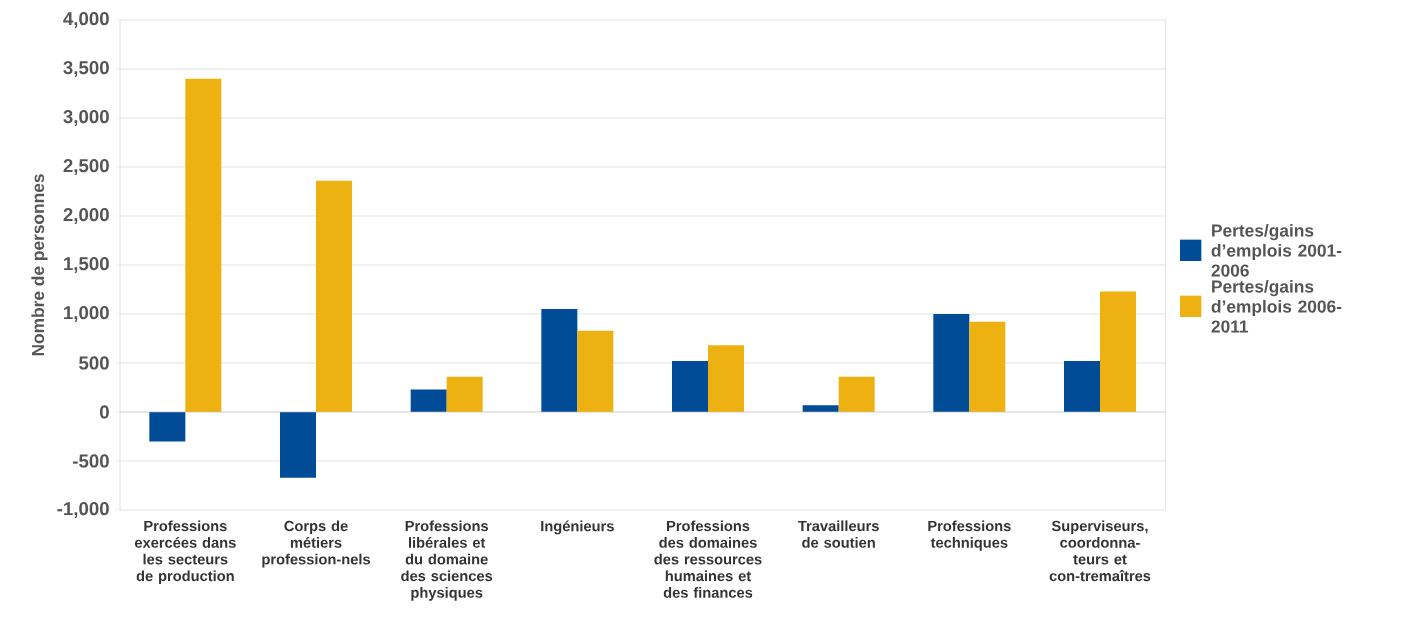  Describe the element at coordinates (838, 534) in the screenshot. I see `x-tick-label: Travailleurs de soutien` at that location.